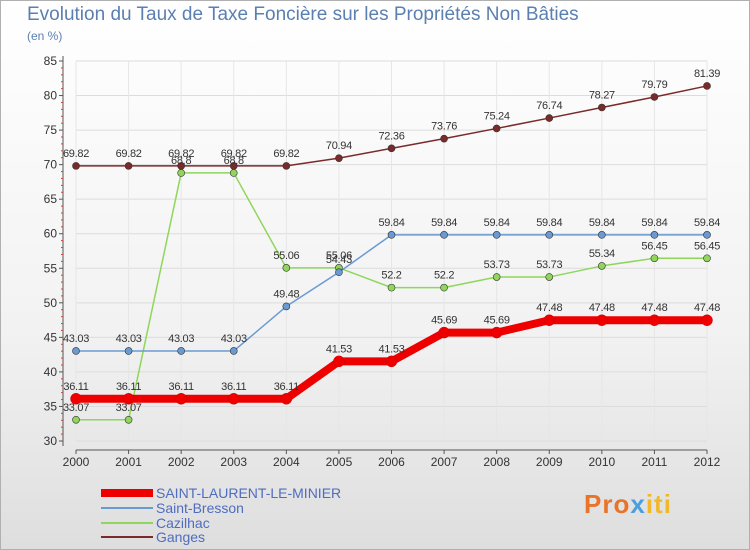 The image size is (750, 550). Describe the element at coordinates (241, 493) in the screenshot. I see `legend-item-saint-laurent: SAINT-LAURENT-LE-MINIER` at that location.